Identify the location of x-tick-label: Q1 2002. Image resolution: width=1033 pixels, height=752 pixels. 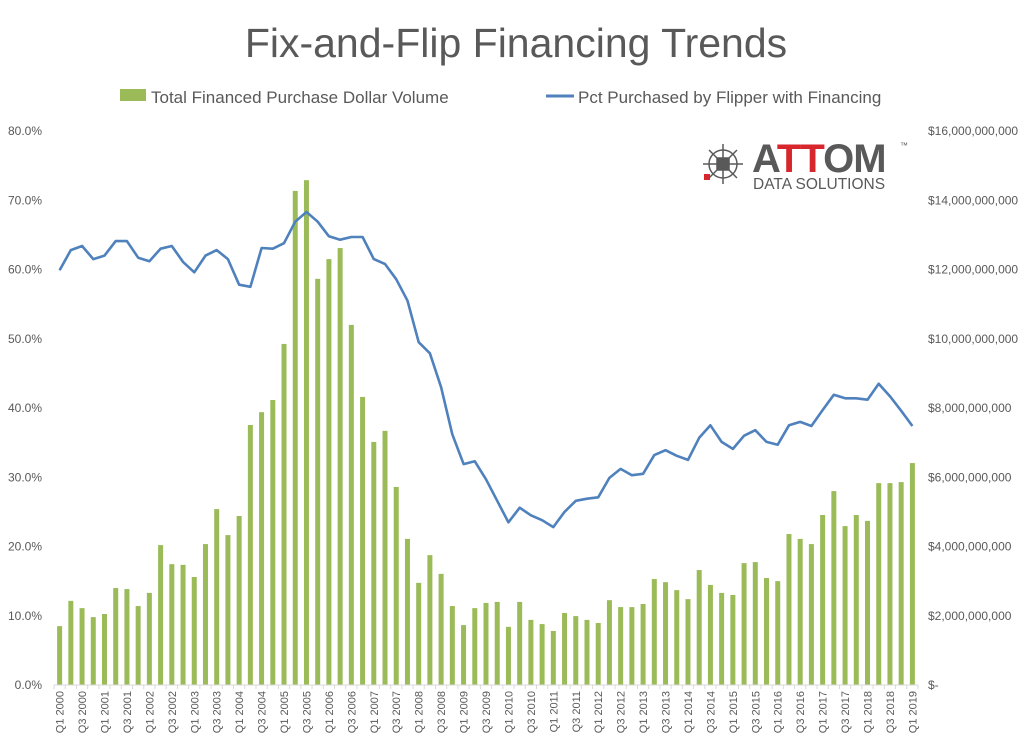
(150, 712).